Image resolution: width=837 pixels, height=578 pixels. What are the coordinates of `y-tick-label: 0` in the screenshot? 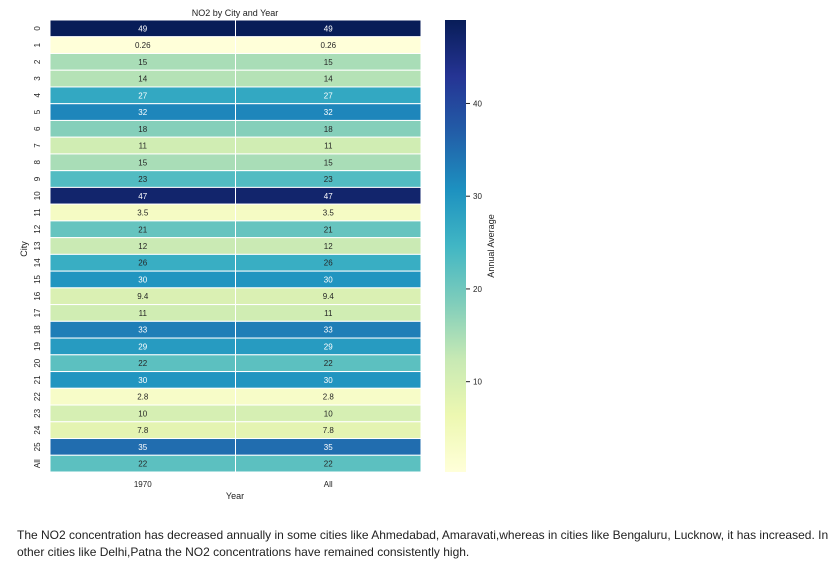 It's located at (37, 28).